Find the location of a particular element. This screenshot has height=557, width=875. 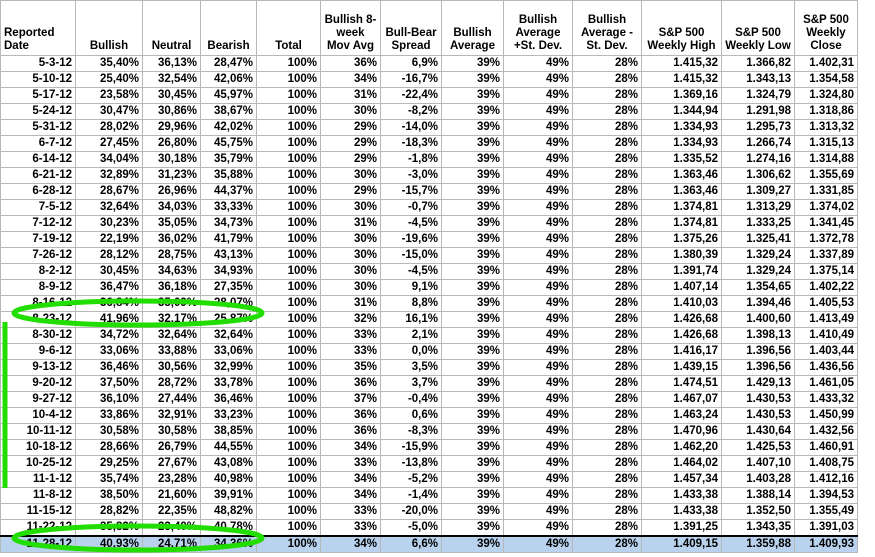

value-cell: 1.391,74 is located at coordinates (681, 271).